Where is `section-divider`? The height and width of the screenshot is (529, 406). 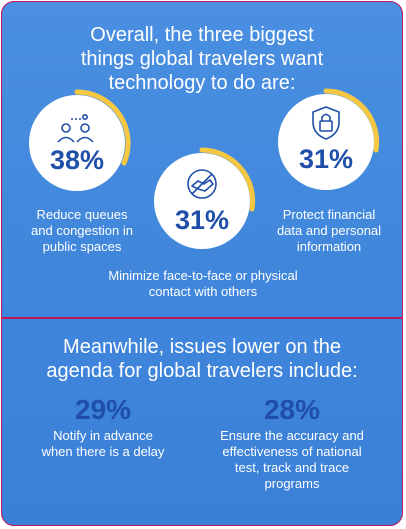
section-divider is located at coordinates (202, 318).